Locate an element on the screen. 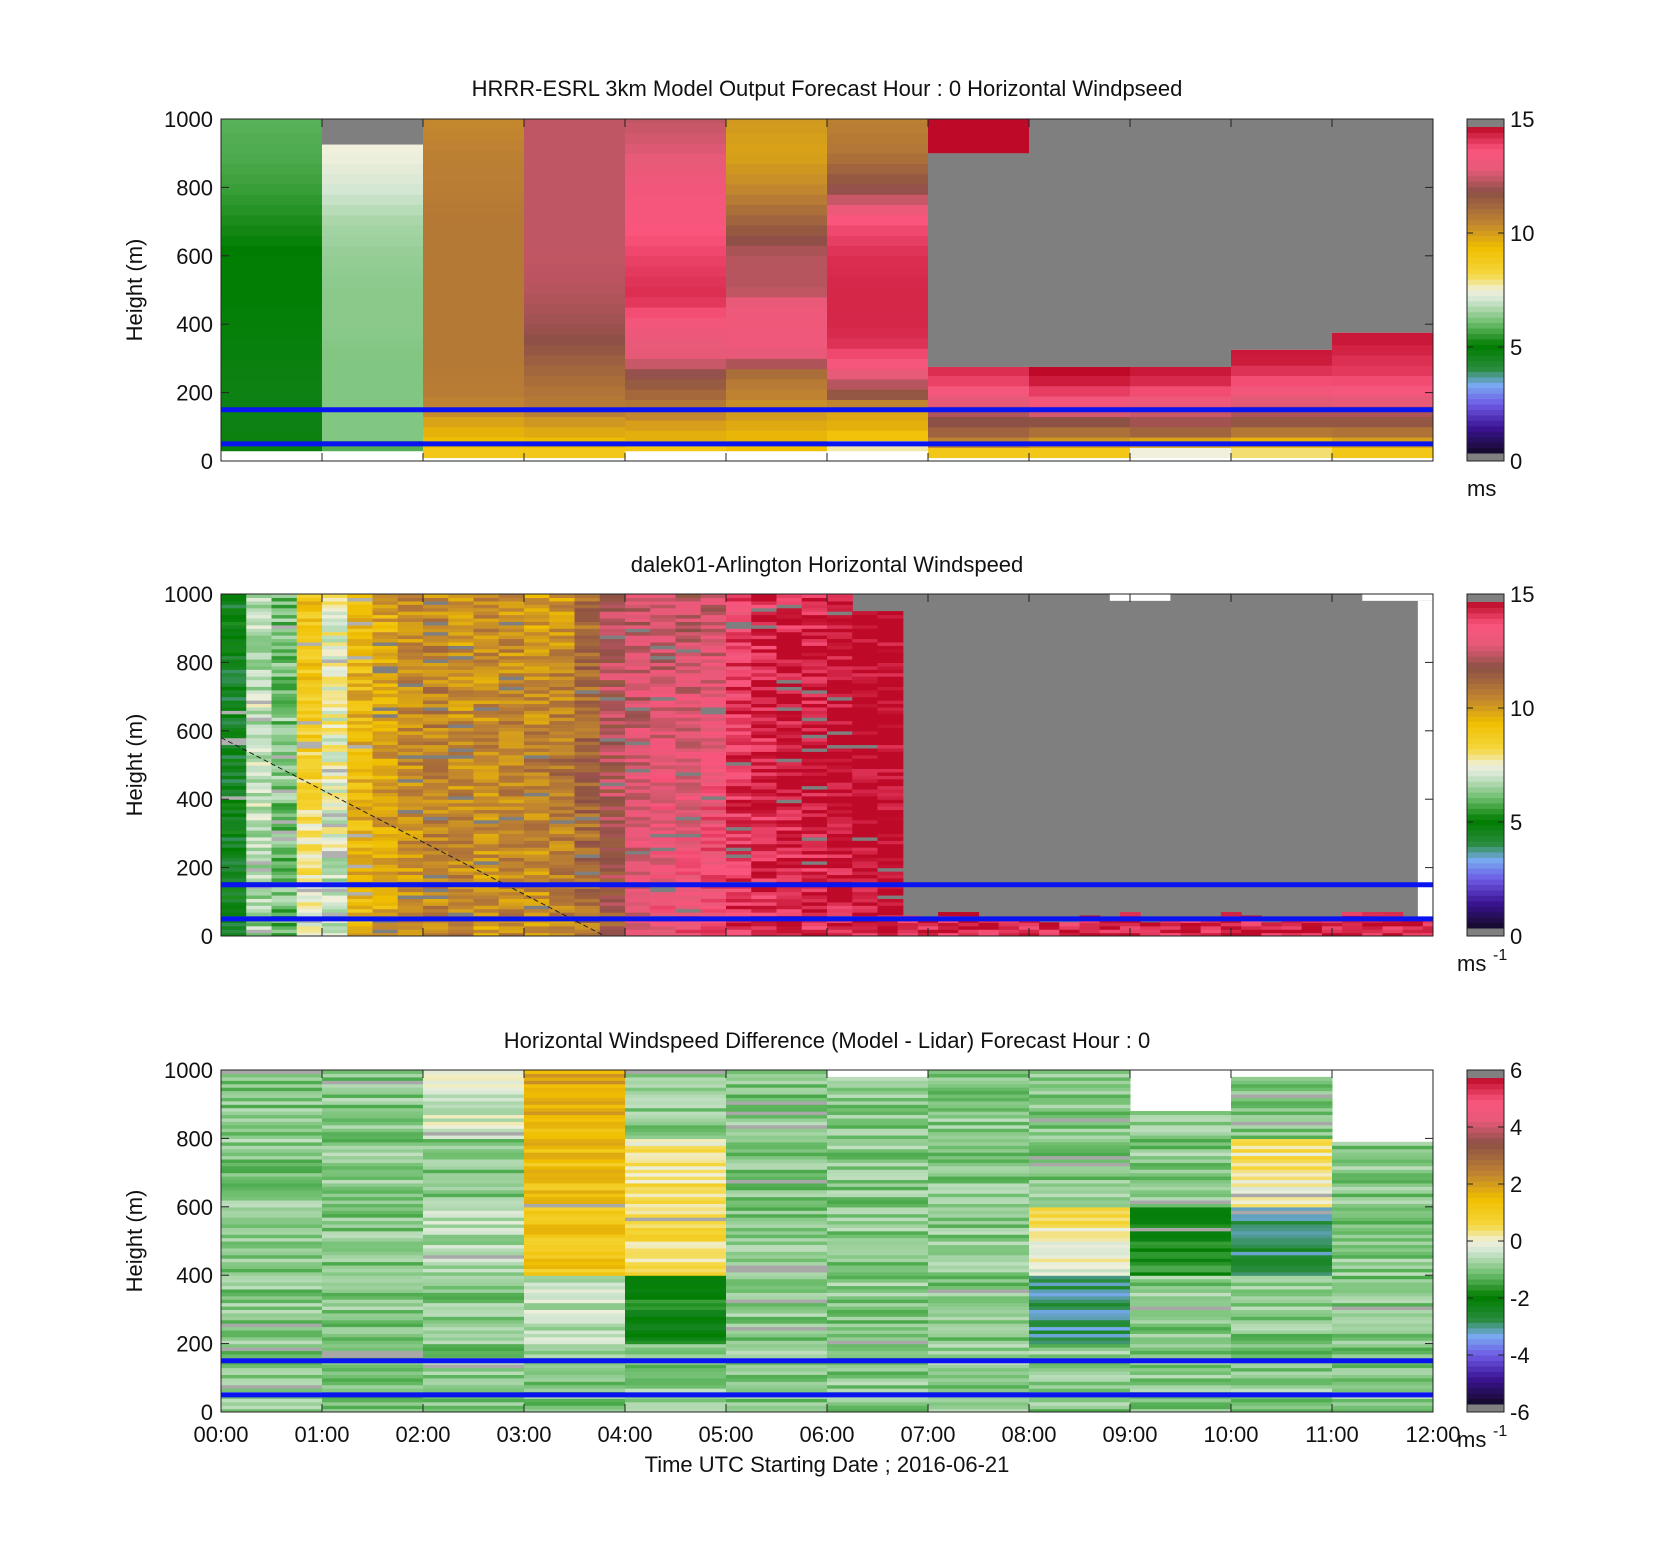 The height and width of the screenshot is (1561, 1680). y-tick-label: 400 is located at coordinates (194, 324).